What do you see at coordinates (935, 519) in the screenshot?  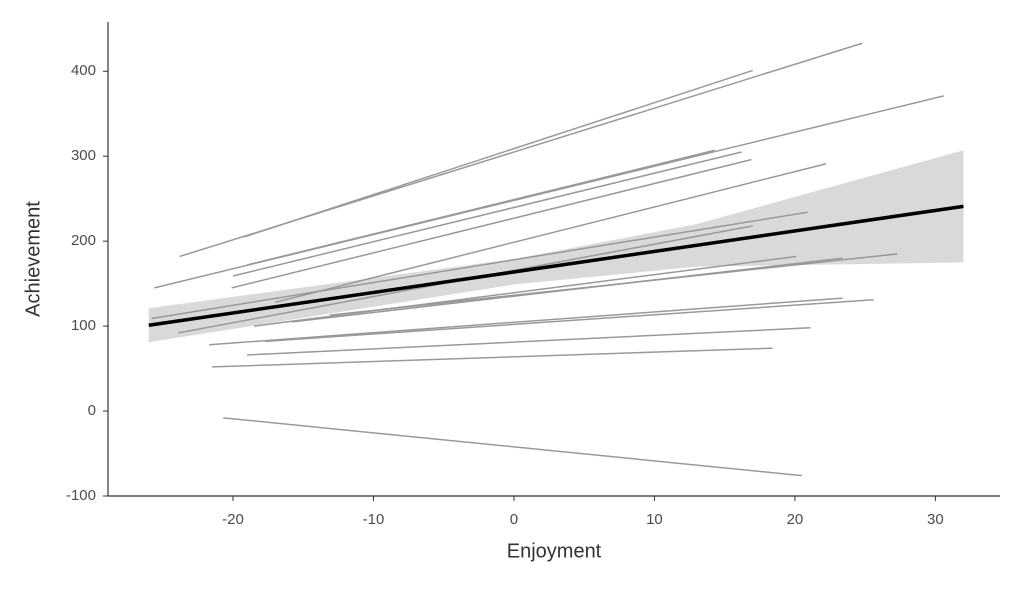 I see `x-tick-label: 30` at bounding box center [935, 519].